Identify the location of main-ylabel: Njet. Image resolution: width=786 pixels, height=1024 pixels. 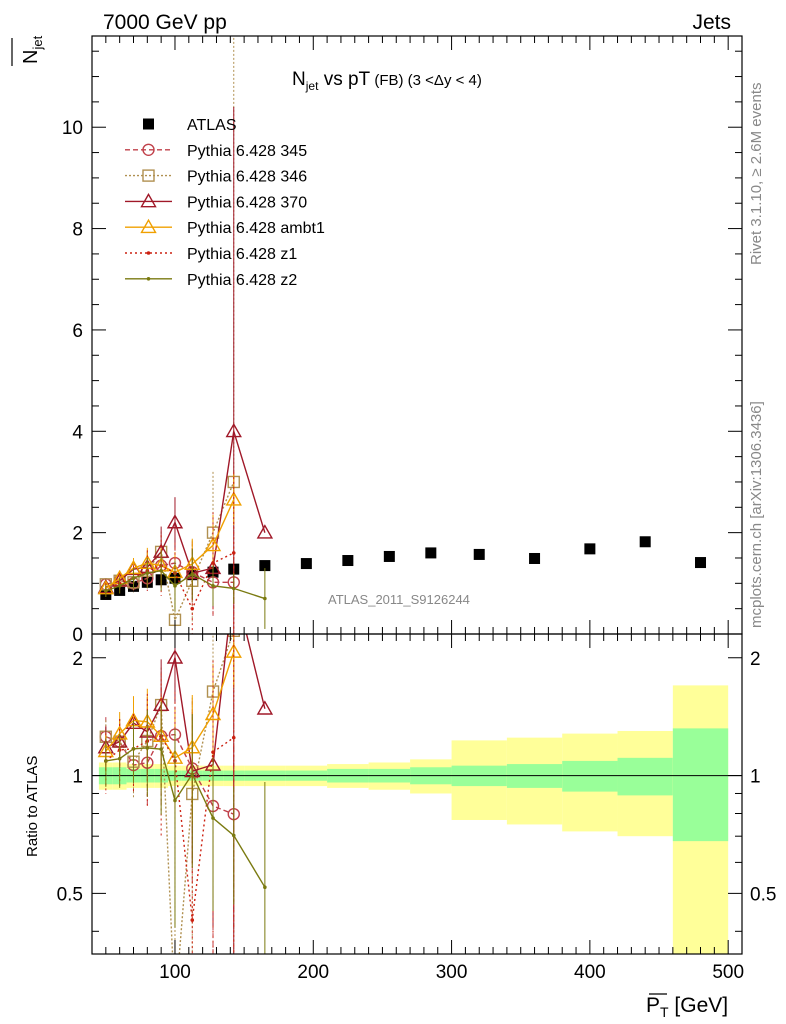
(28, 50).